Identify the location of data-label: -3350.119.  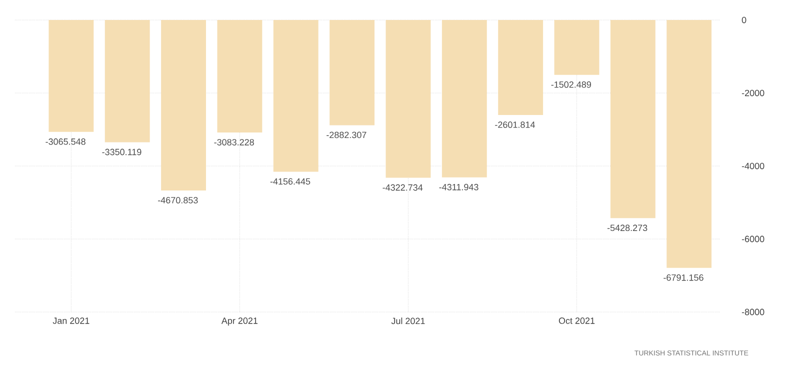
(122, 152).